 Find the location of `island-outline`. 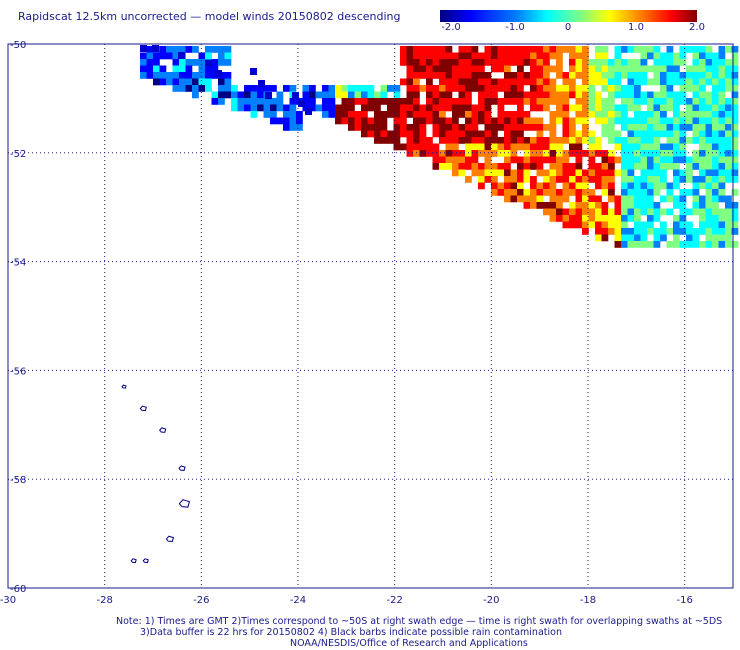

island-outline is located at coordinates (124, 386).